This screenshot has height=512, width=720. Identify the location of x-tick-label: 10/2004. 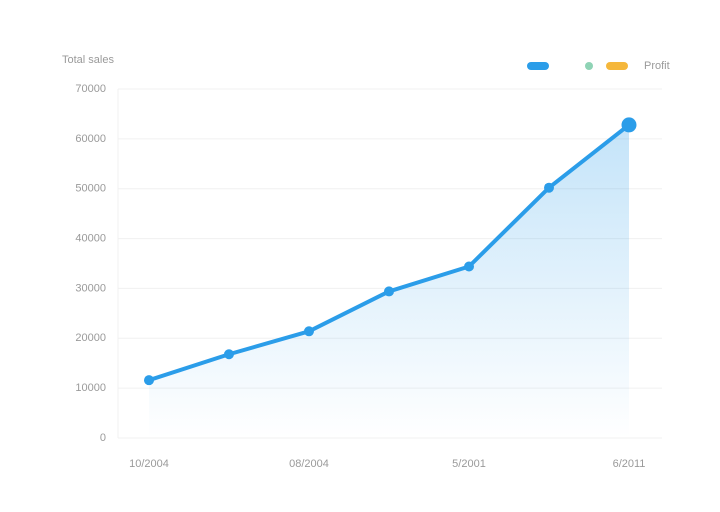
(149, 464).